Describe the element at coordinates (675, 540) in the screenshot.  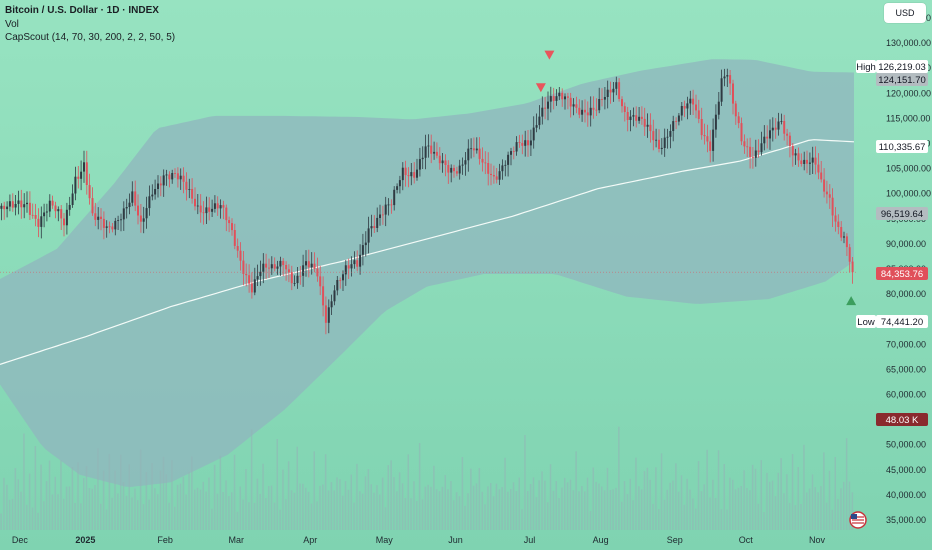
I see `x-tick-label: Sep` at that location.